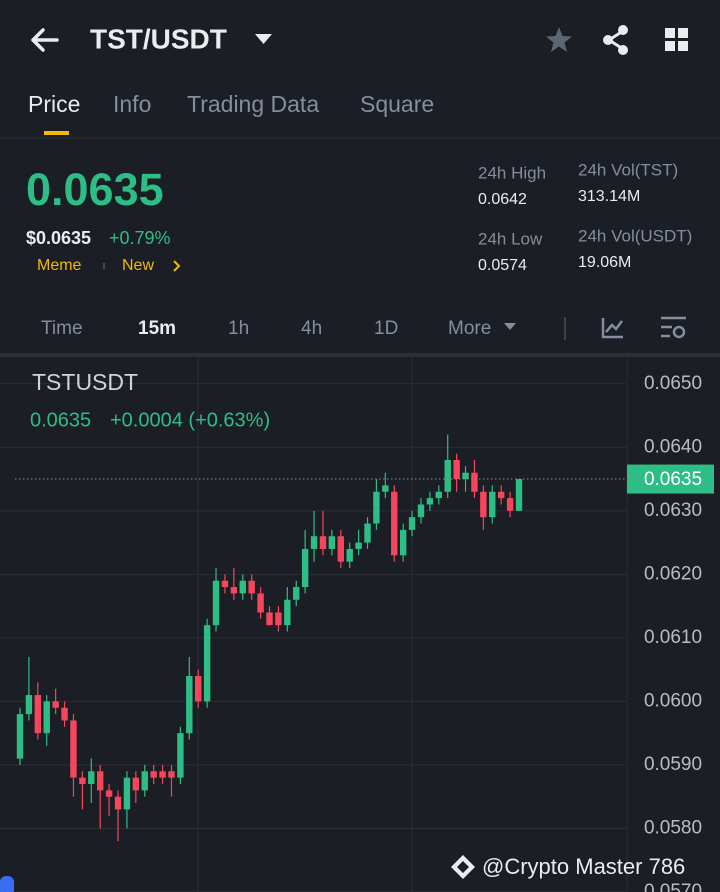  Describe the element at coordinates (604, 262) in the screenshot. I see `stat-value: 19.06M` at that location.